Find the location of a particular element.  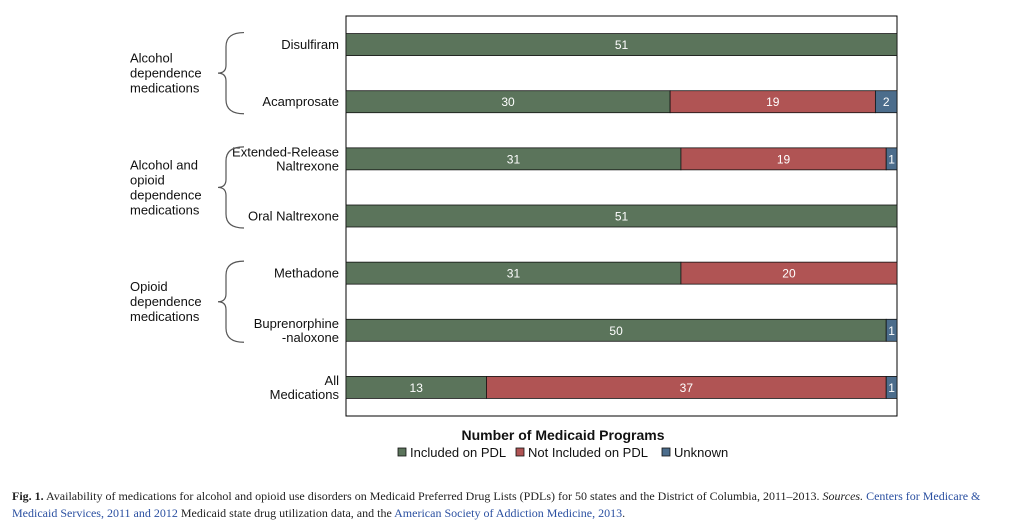

category-label: Medications is located at coordinates (305, 394).